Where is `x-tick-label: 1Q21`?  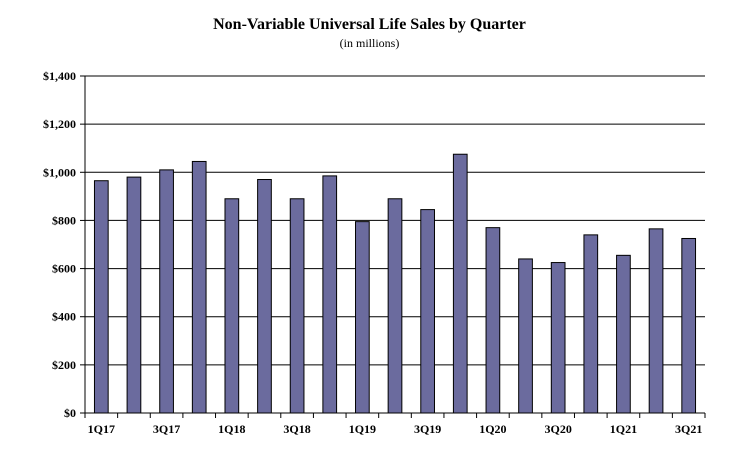
x-tick-label: 1Q21 is located at coordinates (623, 429).